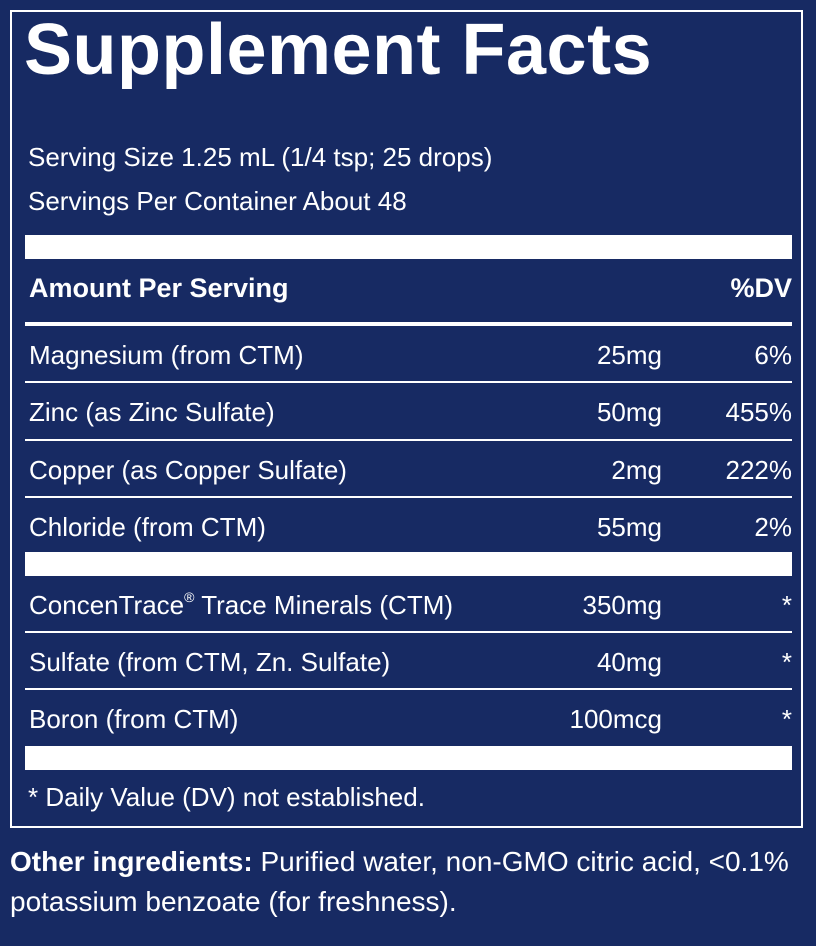 This screenshot has height=946, width=816. What do you see at coordinates (616, 719) in the screenshot?
I see `nutrient-amount: 100mcg` at bounding box center [616, 719].